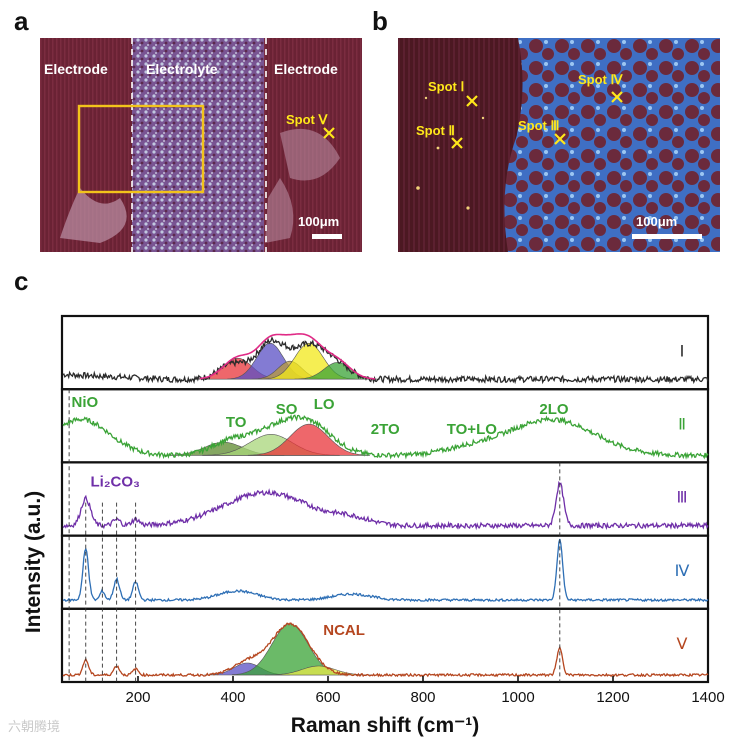  Describe the element at coordinates (472, 429) in the screenshot. I see `annot-to-lo: TO+LO` at that location.